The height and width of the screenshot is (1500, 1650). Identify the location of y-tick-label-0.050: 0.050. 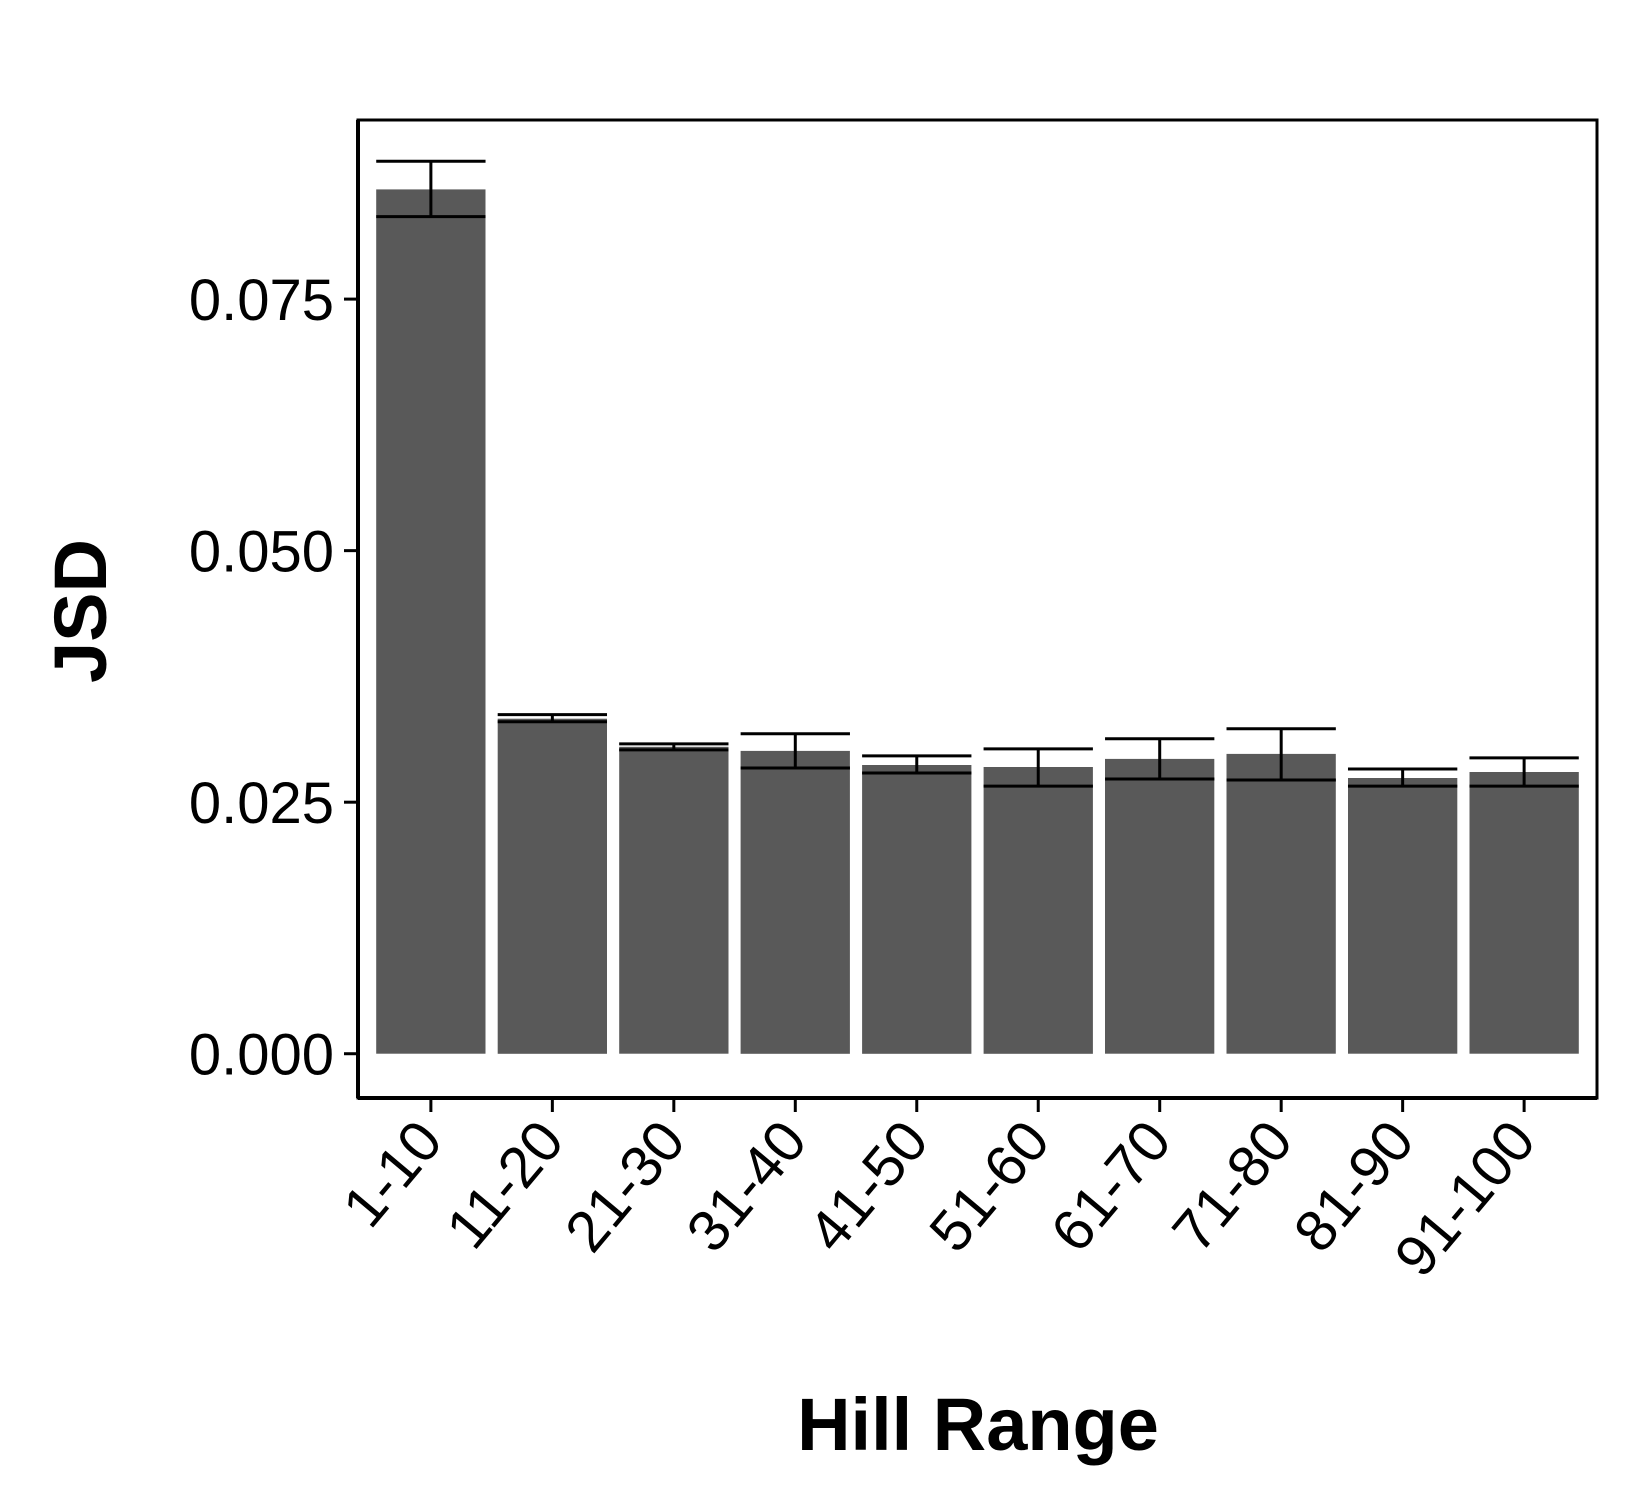
(261, 552).